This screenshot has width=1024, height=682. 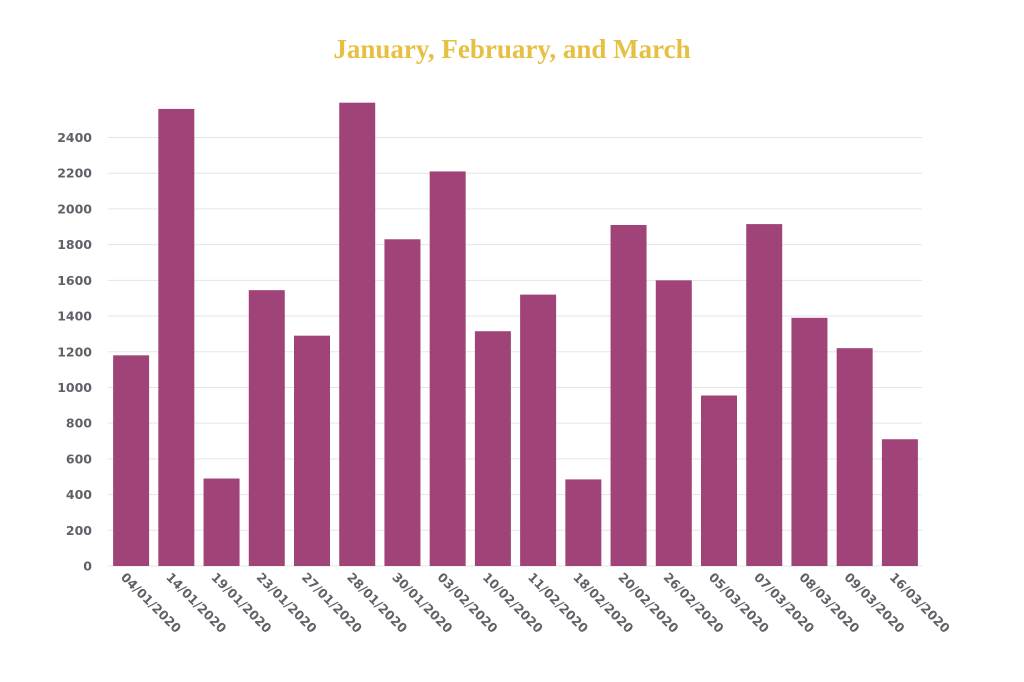 What do you see at coordinates (74, 208) in the screenshot?
I see `y-tick-label: 2000` at bounding box center [74, 208].